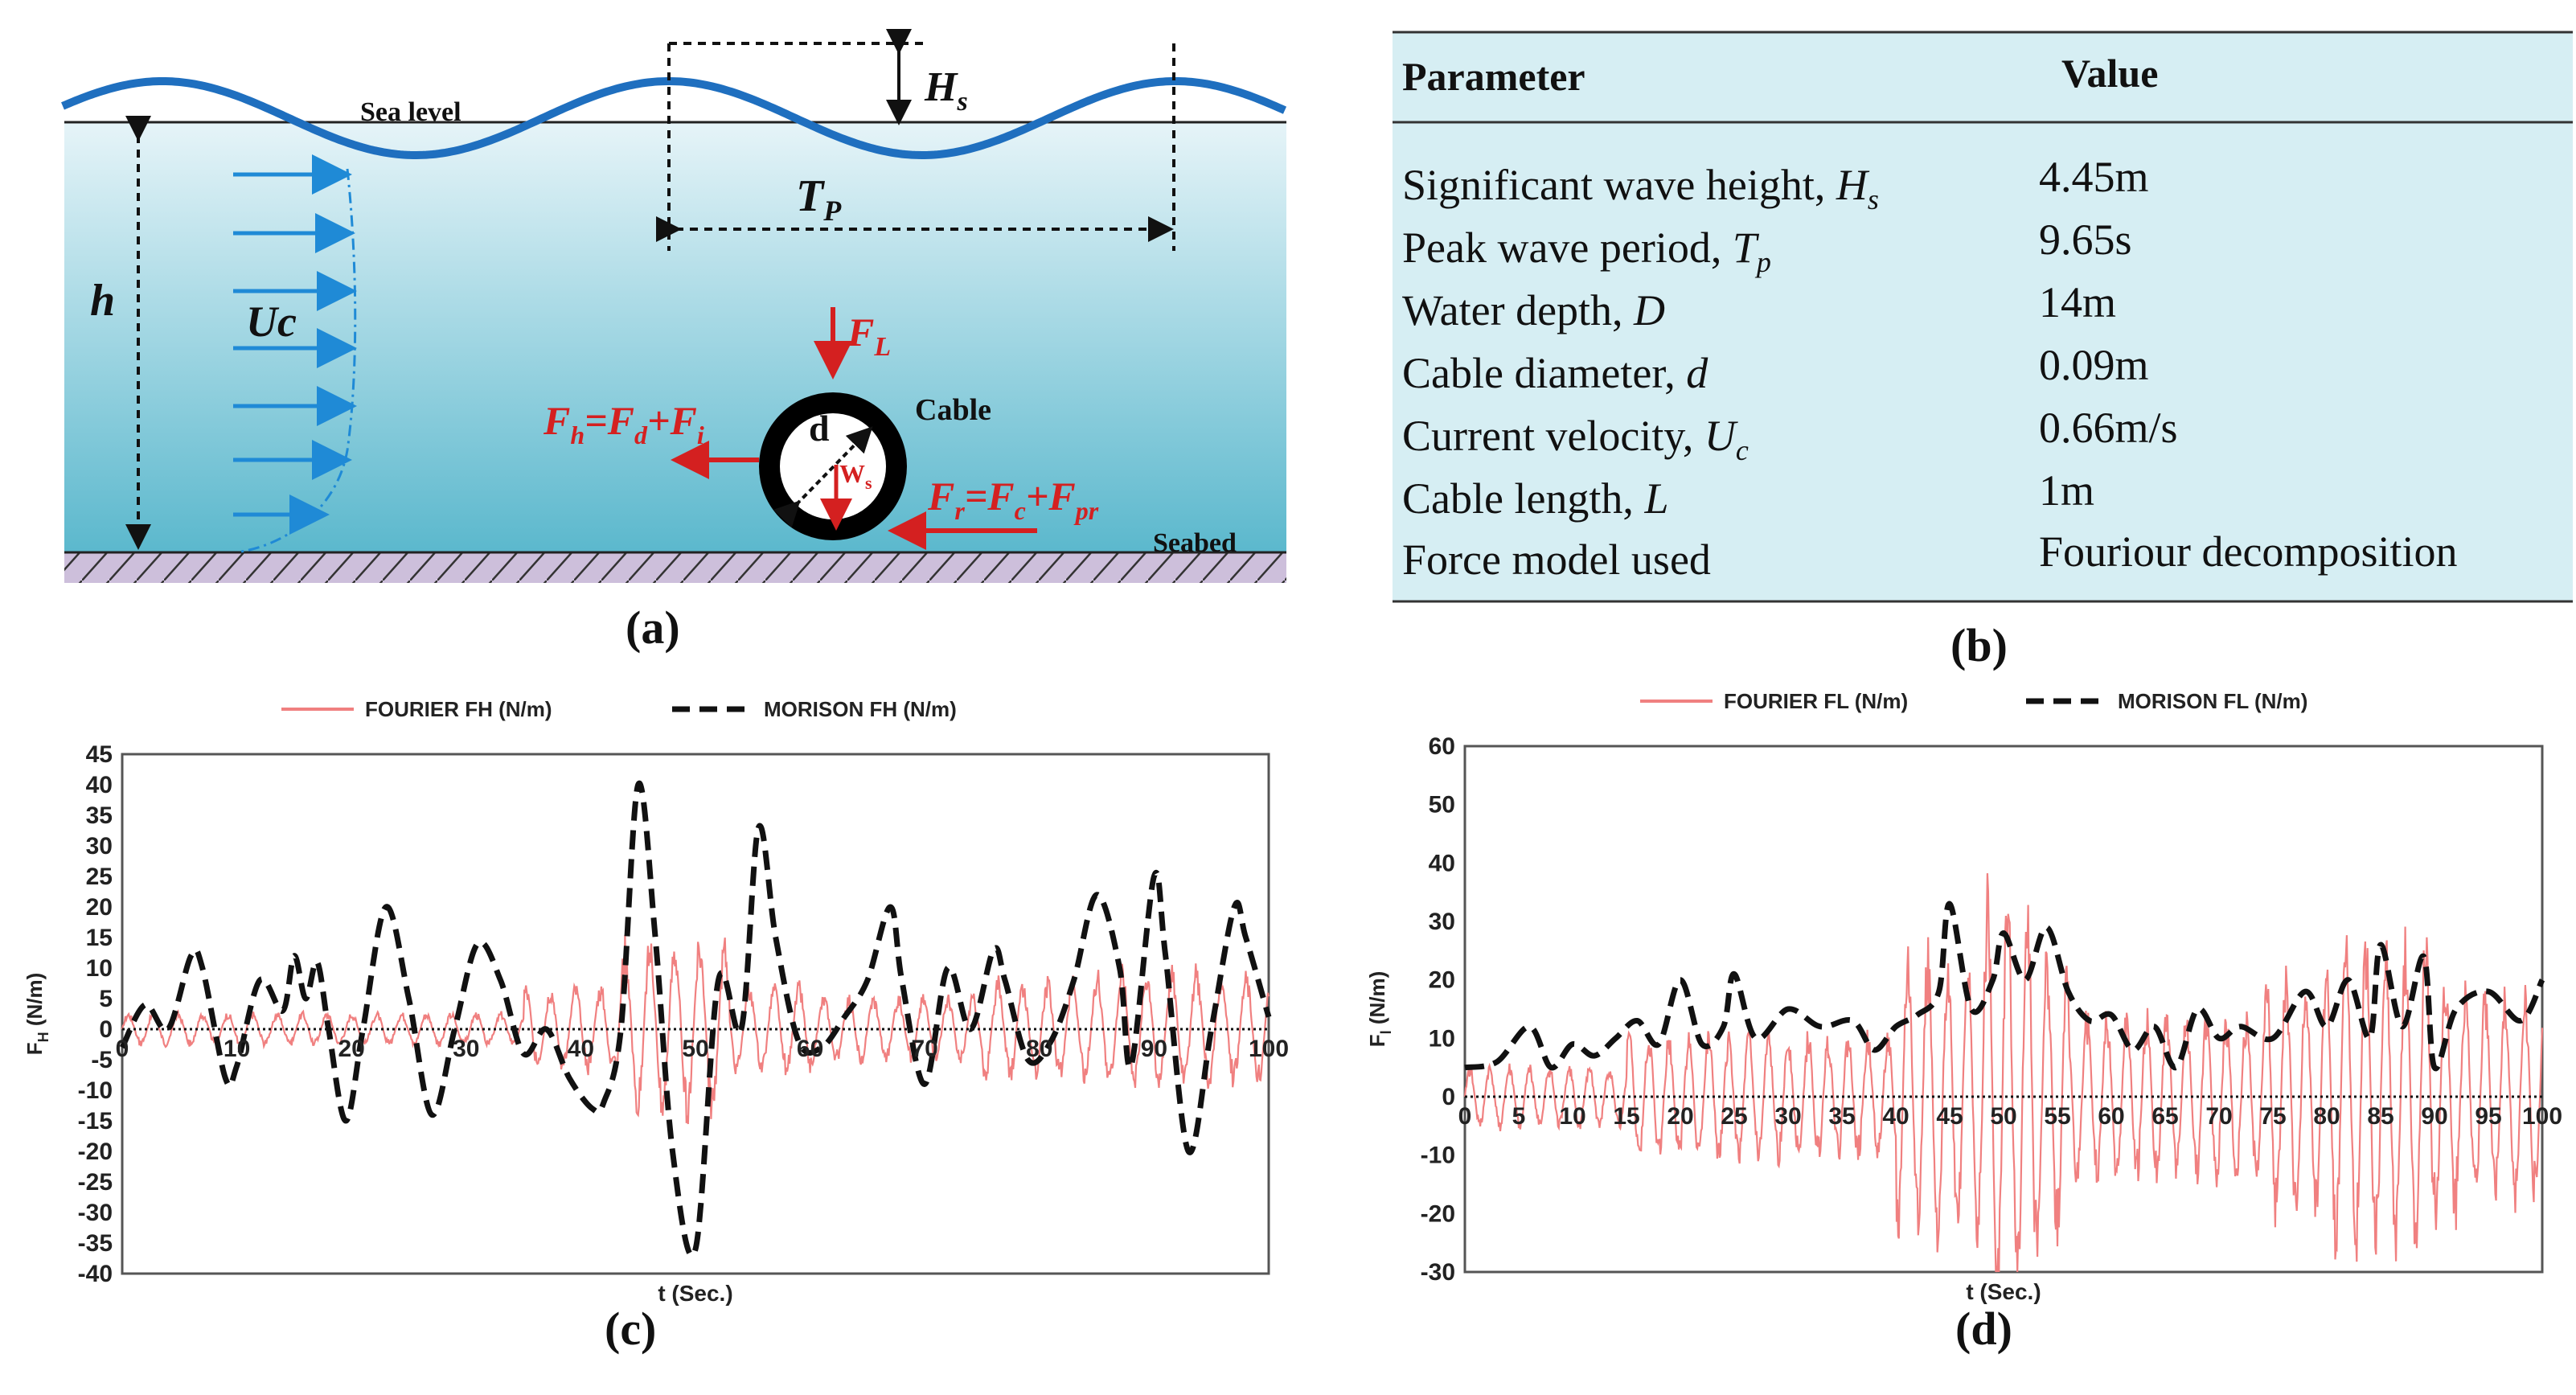 Image resolution: width=2576 pixels, height=1395 pixels. I want to click on y-tick-label: 30, so click(99, 846).